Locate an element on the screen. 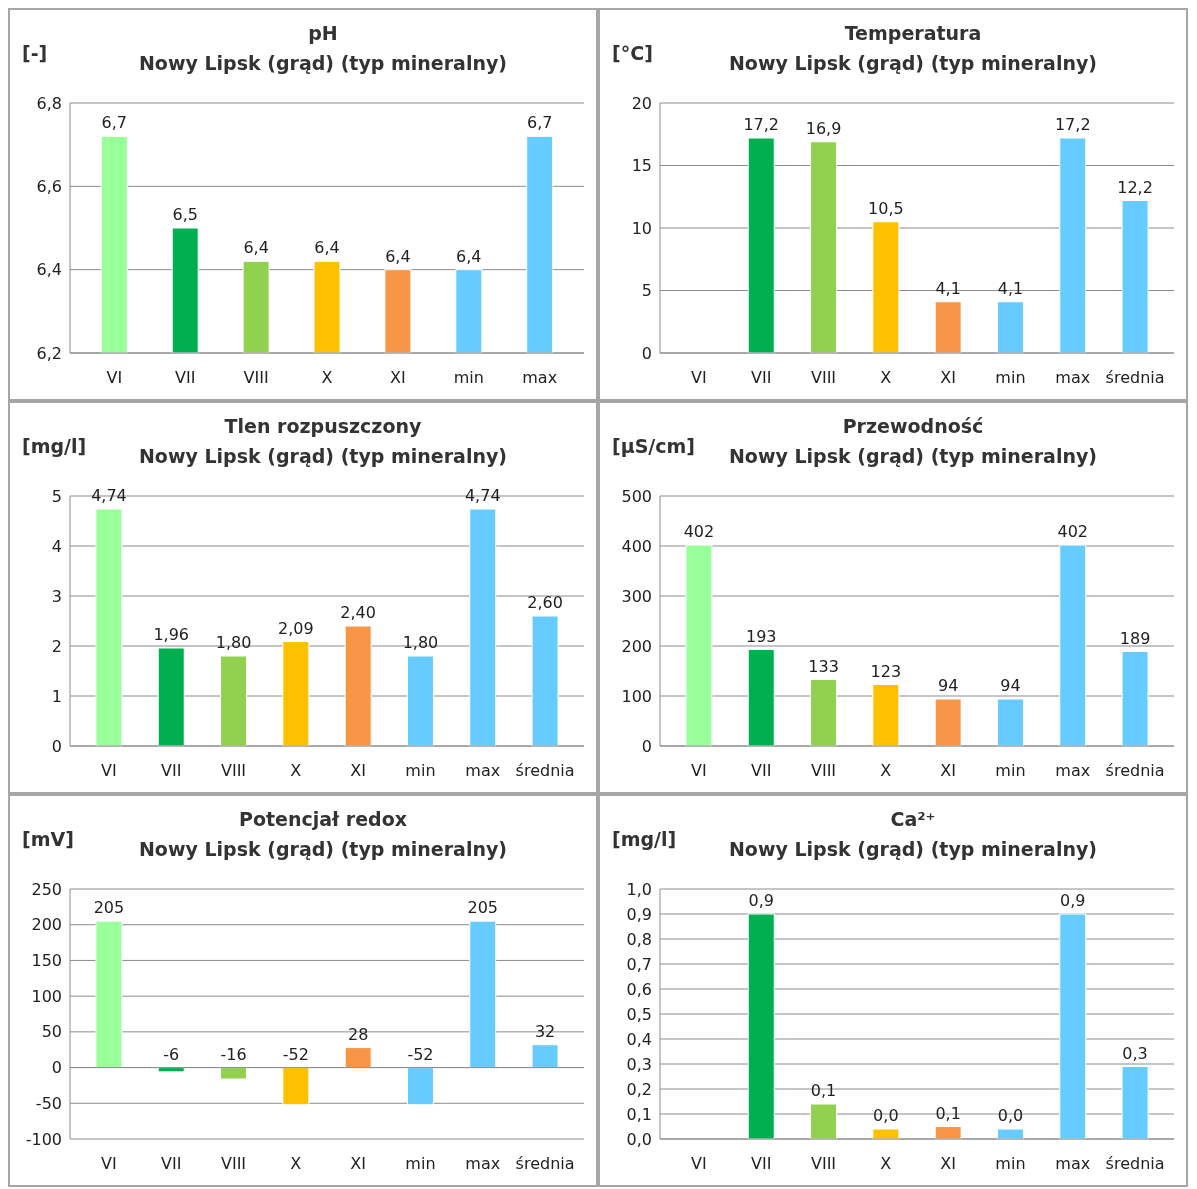  y-tick-label: 200 is located at coordinates (636, 646).